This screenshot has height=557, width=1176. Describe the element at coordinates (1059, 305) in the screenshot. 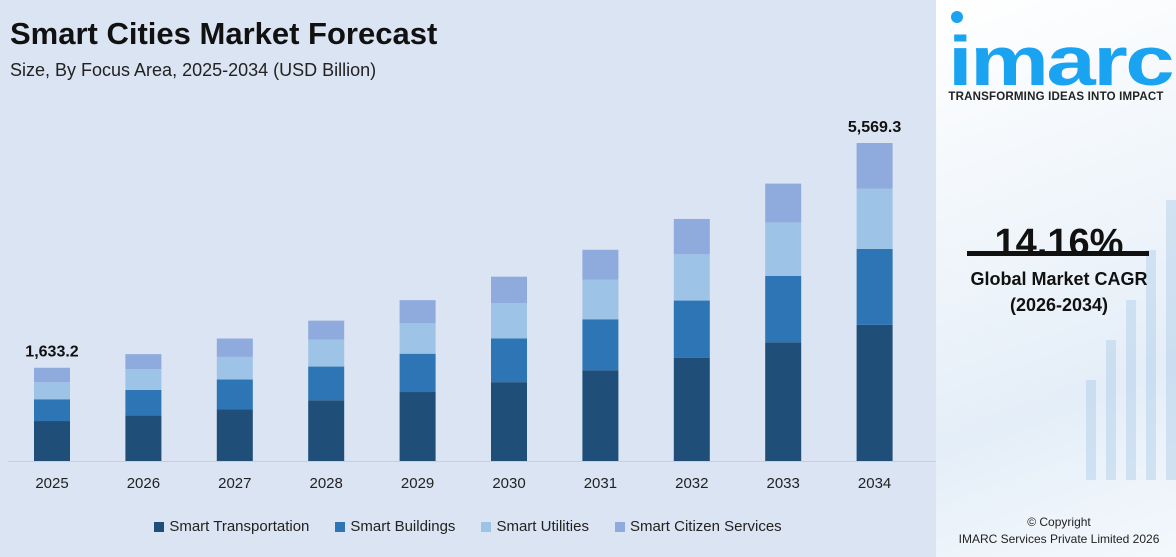

I see `cagr-period: (2026-2034)` at that location.